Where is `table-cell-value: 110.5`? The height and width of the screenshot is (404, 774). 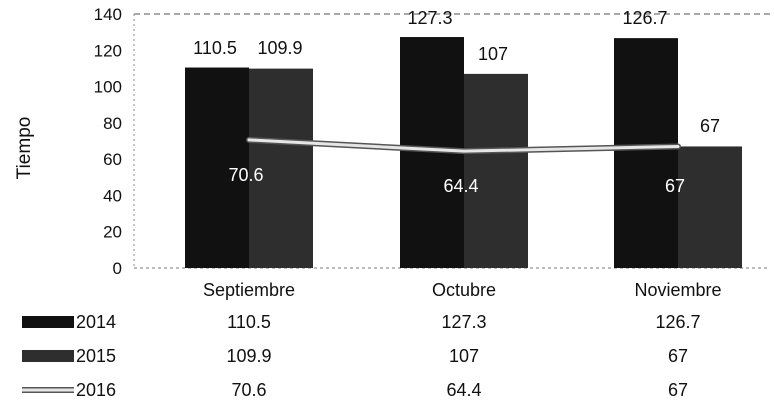 table-cell-value: 110.5 is located at coordinates (249, 322).